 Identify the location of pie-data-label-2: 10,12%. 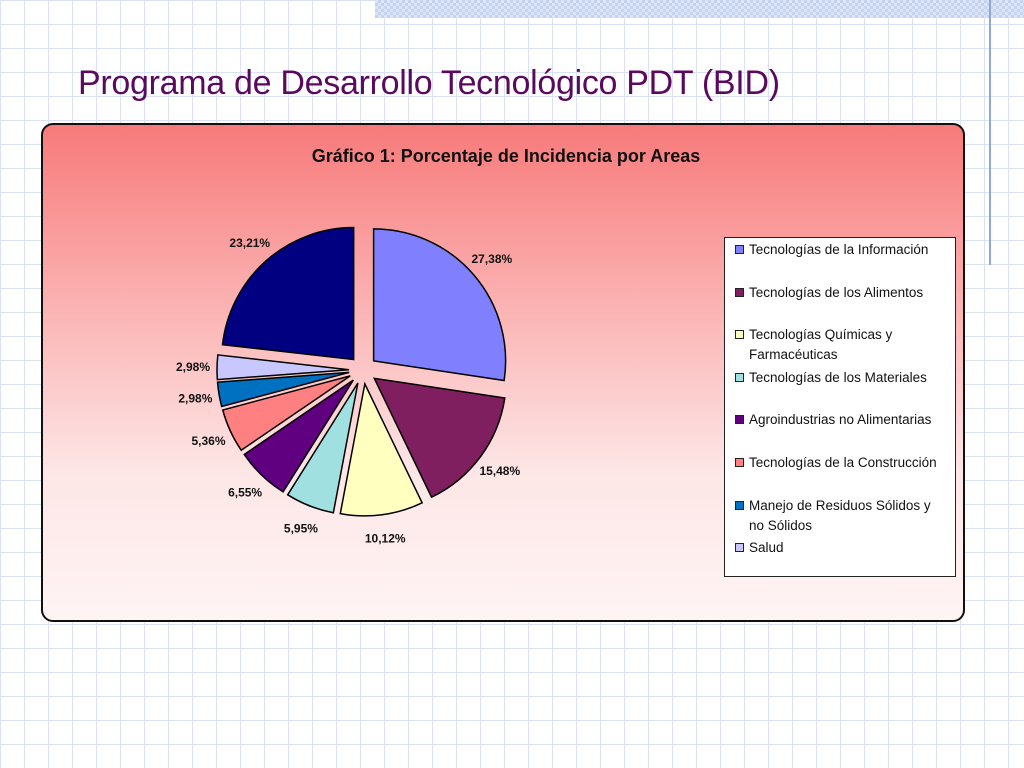
(385, 539).